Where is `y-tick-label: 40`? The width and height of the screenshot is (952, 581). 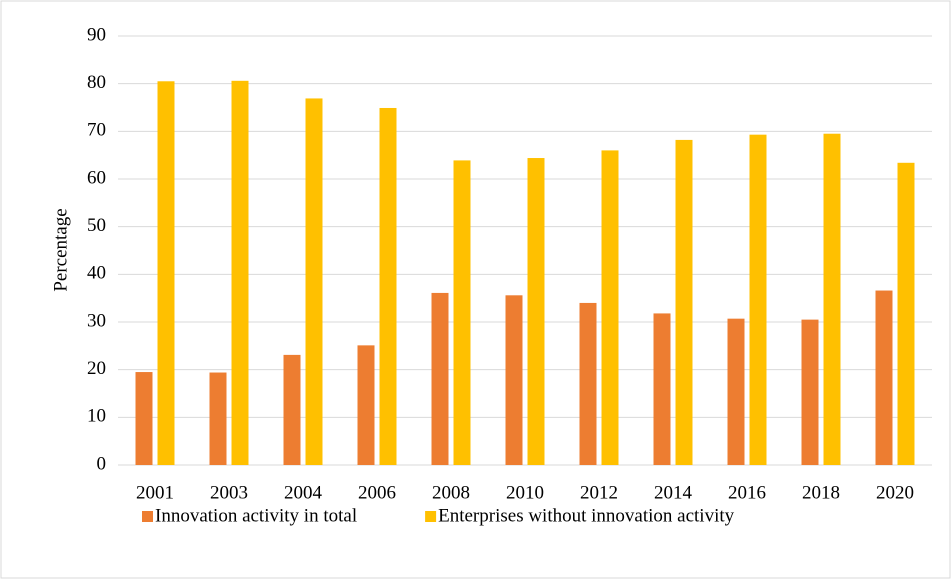 y-tick-label: 40 is located at coordinates (96, 273).